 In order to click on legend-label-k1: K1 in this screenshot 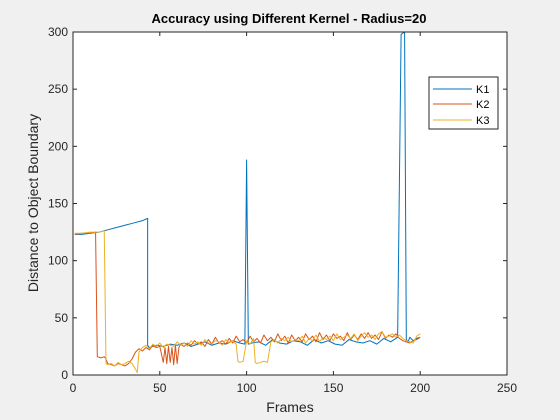, I will do `click(482, 90)`.